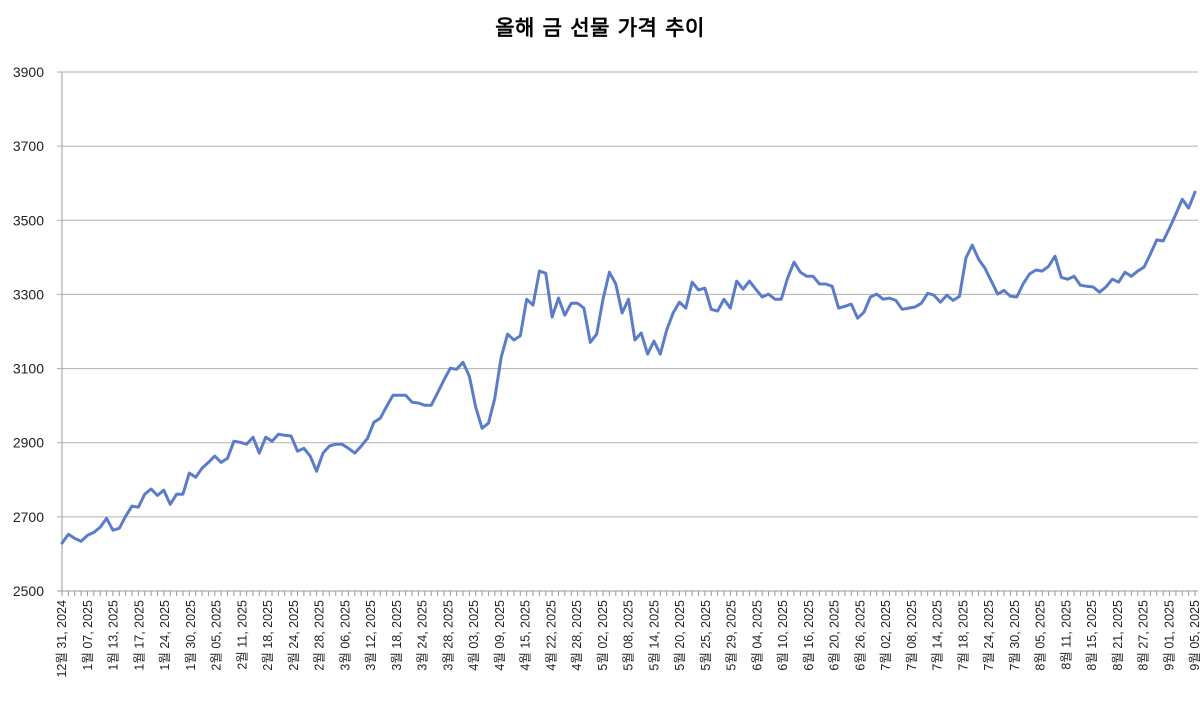 This screenshot has height=709, width=1200. Describe the element at coordinates (938, 635) in the screenshot. I see `x-tick-label: 7월 14, 2025` at that location.